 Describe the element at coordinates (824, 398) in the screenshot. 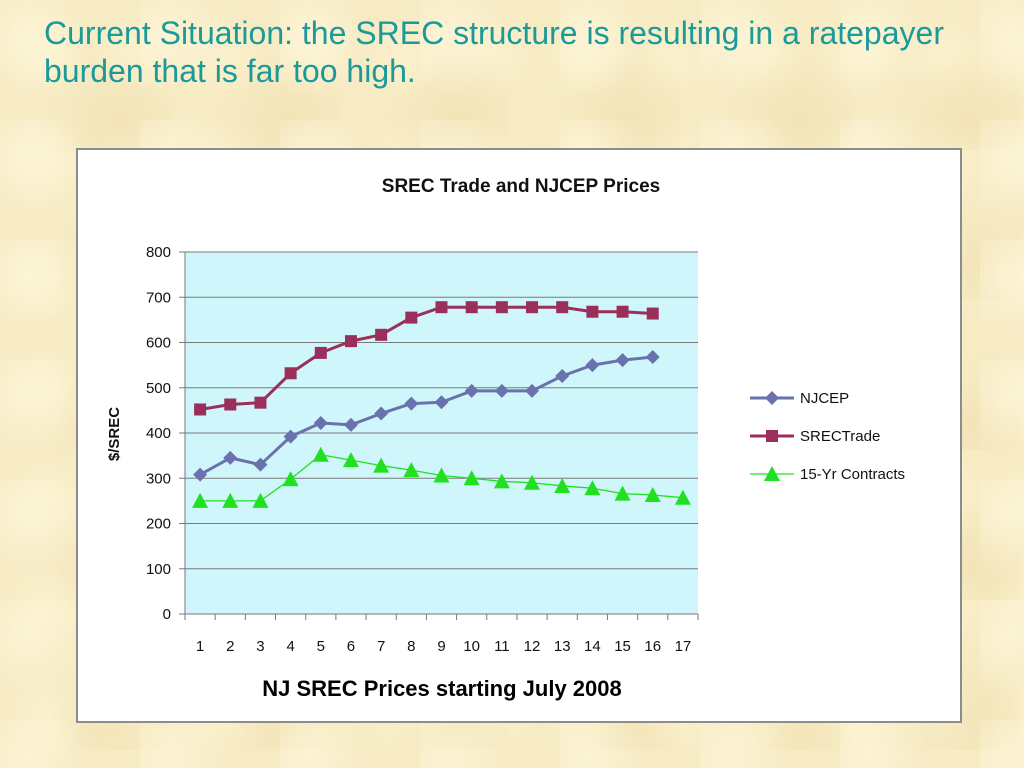

I see `legend-label: NJCEP` at that location.